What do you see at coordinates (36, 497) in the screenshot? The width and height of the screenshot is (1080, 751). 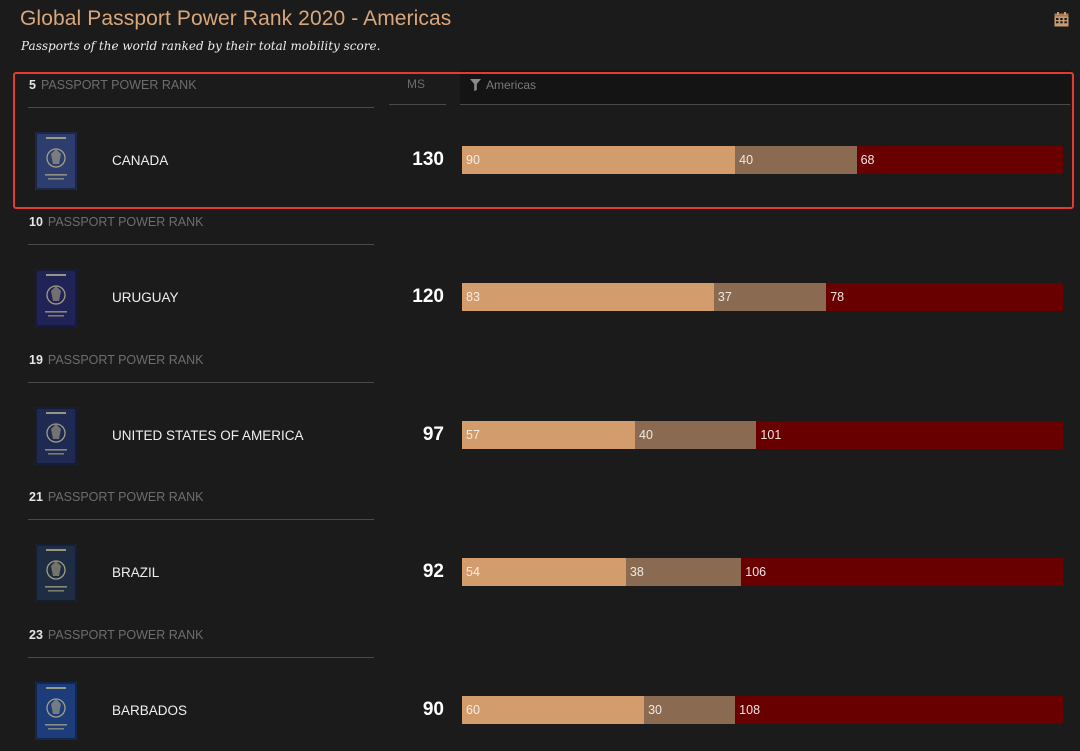 I see `rank-number: 21` at bounding box center [36, 497].